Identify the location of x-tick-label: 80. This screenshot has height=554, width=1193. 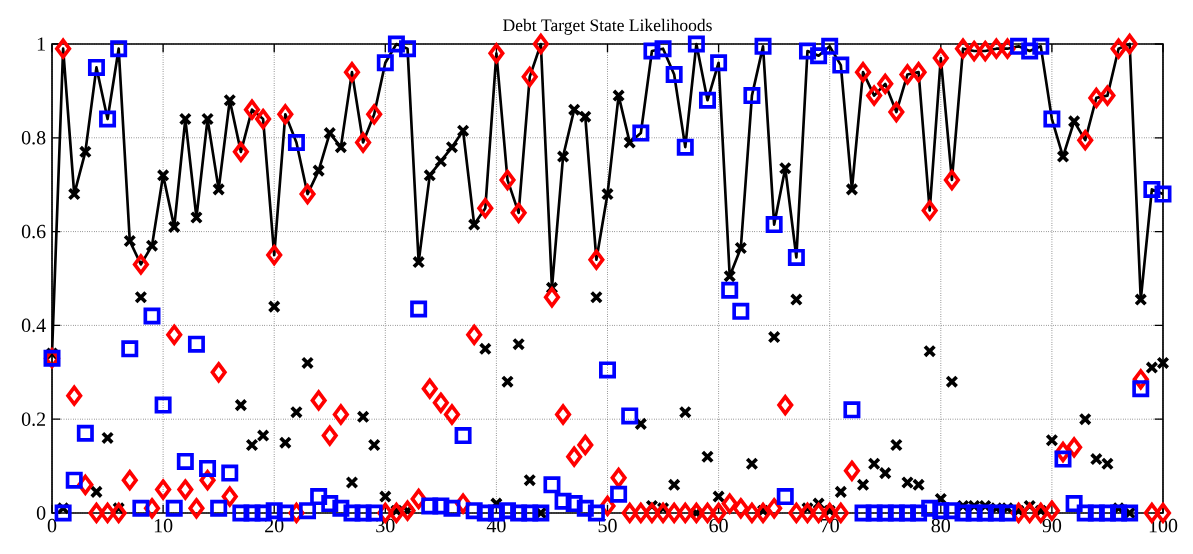
(941, 525).